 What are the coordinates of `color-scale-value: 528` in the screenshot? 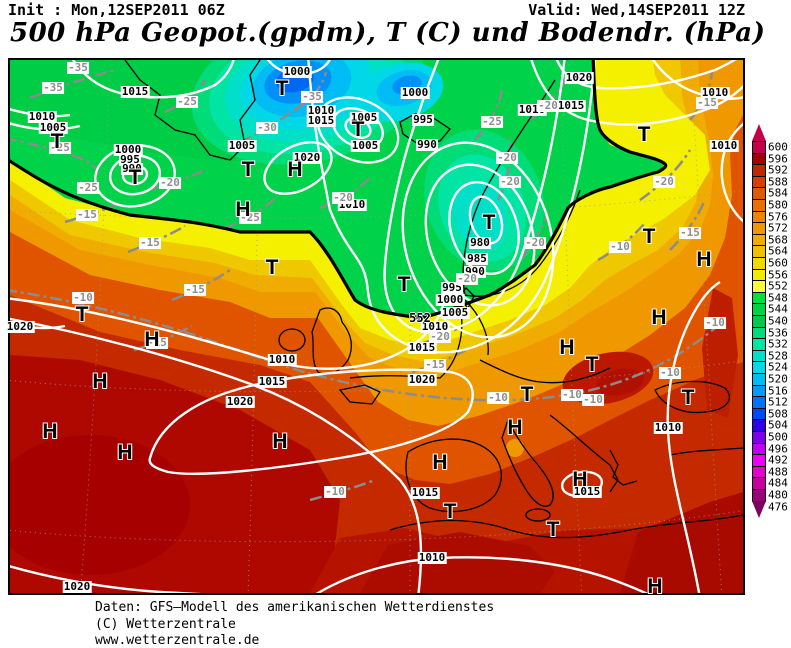 It's located at (778, 356).